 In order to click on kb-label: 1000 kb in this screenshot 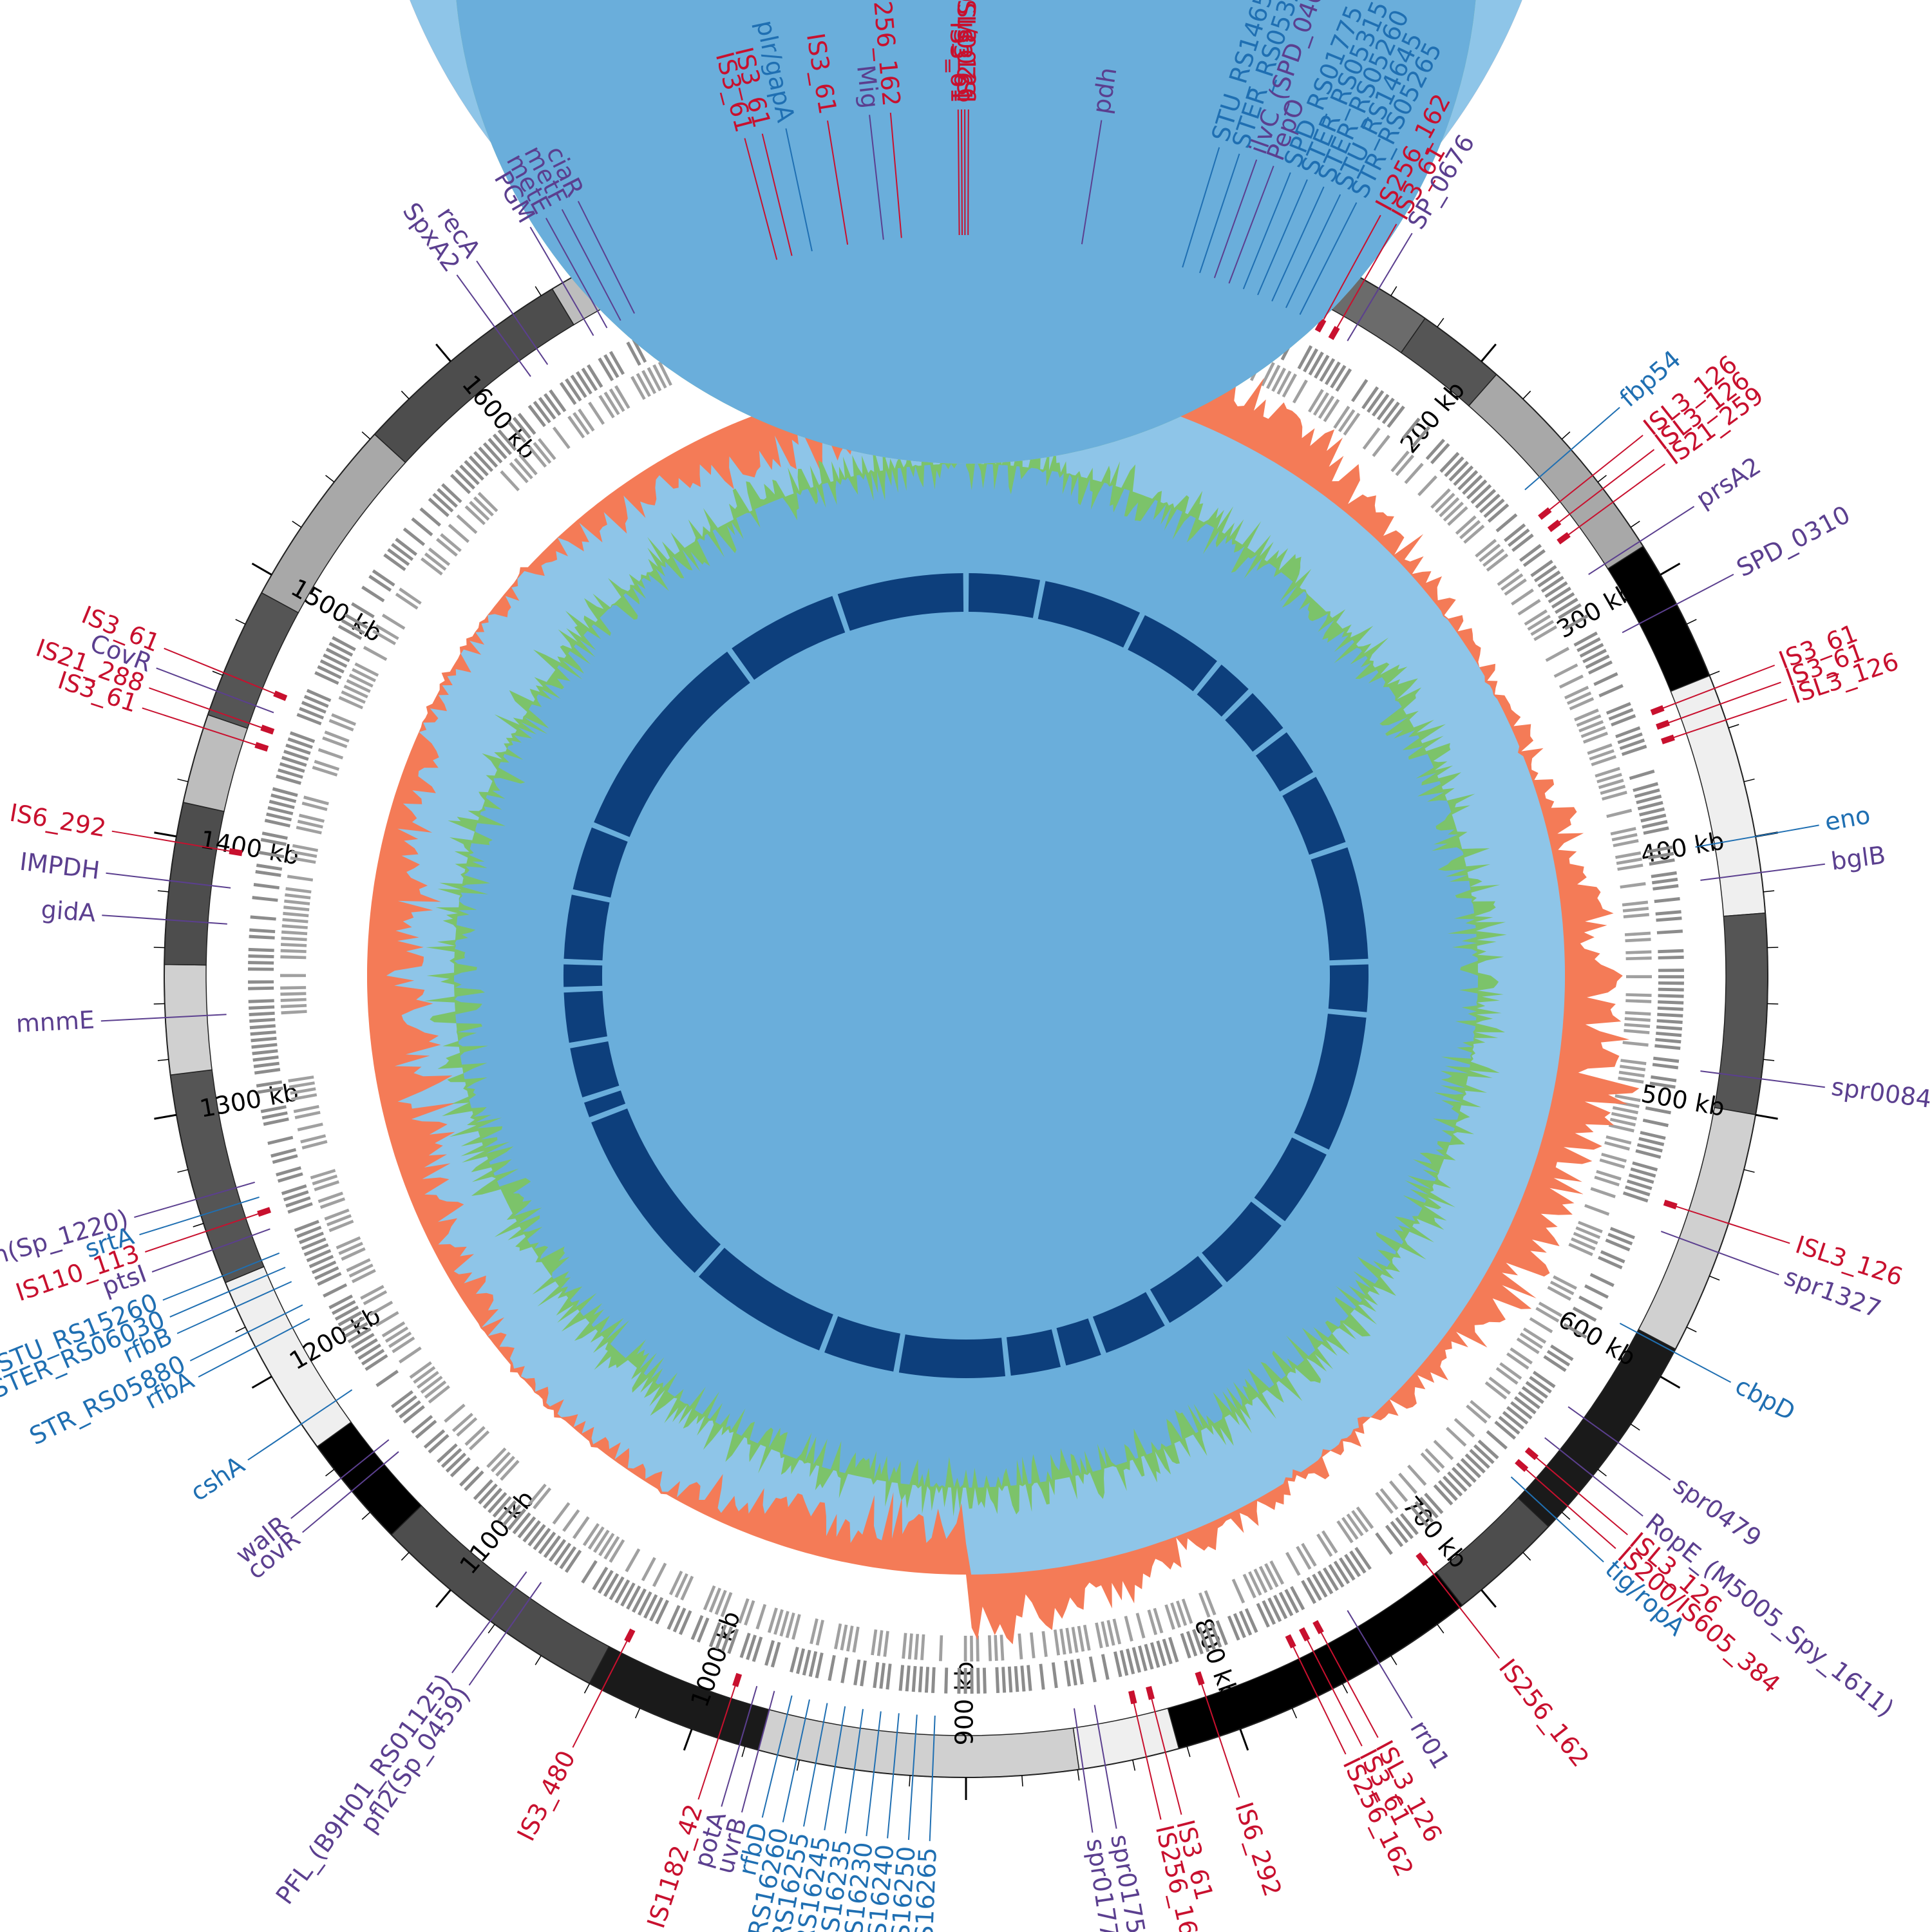, I will do `click(716, 1659)`.